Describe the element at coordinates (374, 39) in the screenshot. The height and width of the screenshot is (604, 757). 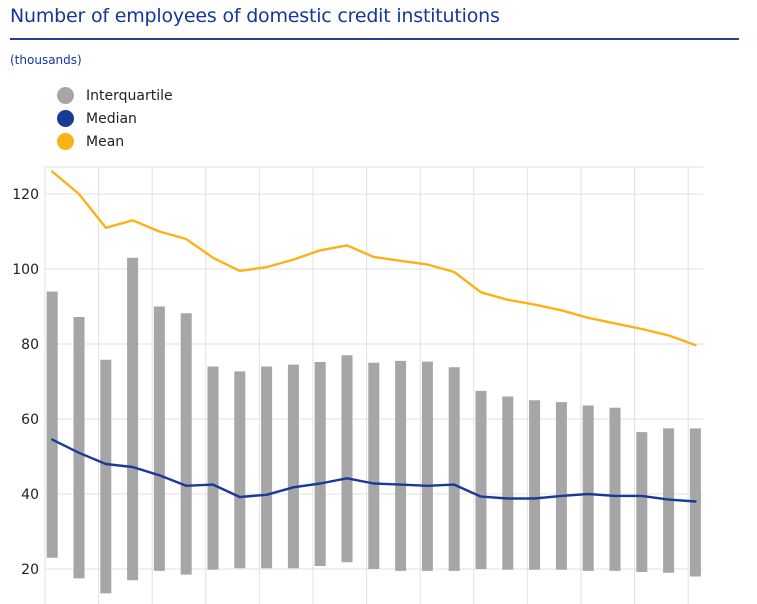
I see `title-divider` at that location.